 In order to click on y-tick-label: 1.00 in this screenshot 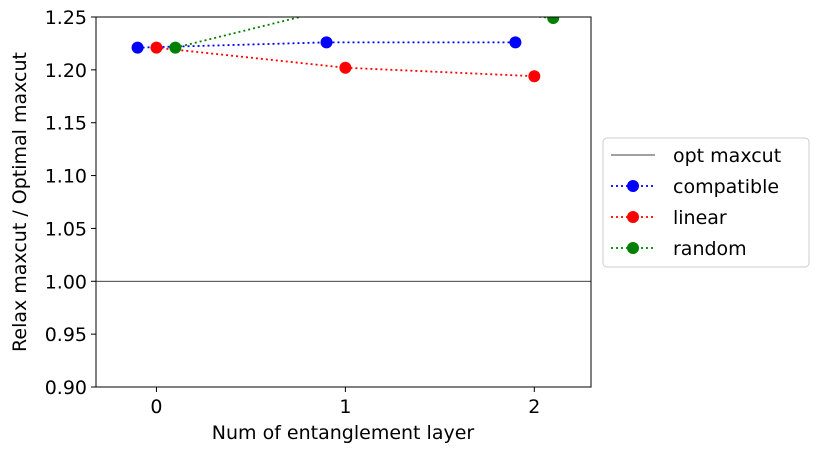, I will do `click(66, 282)`.